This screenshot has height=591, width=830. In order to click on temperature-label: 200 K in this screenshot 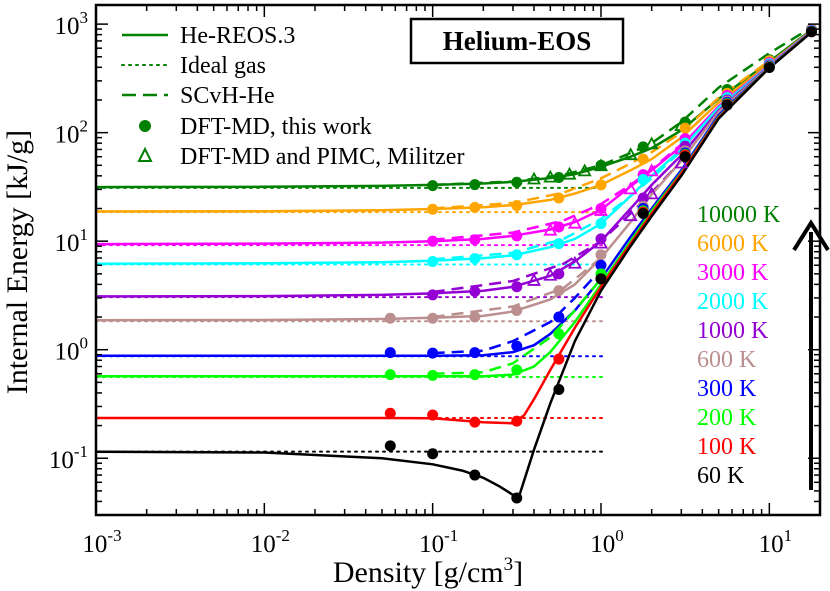, I will do `click(727, 418)`.